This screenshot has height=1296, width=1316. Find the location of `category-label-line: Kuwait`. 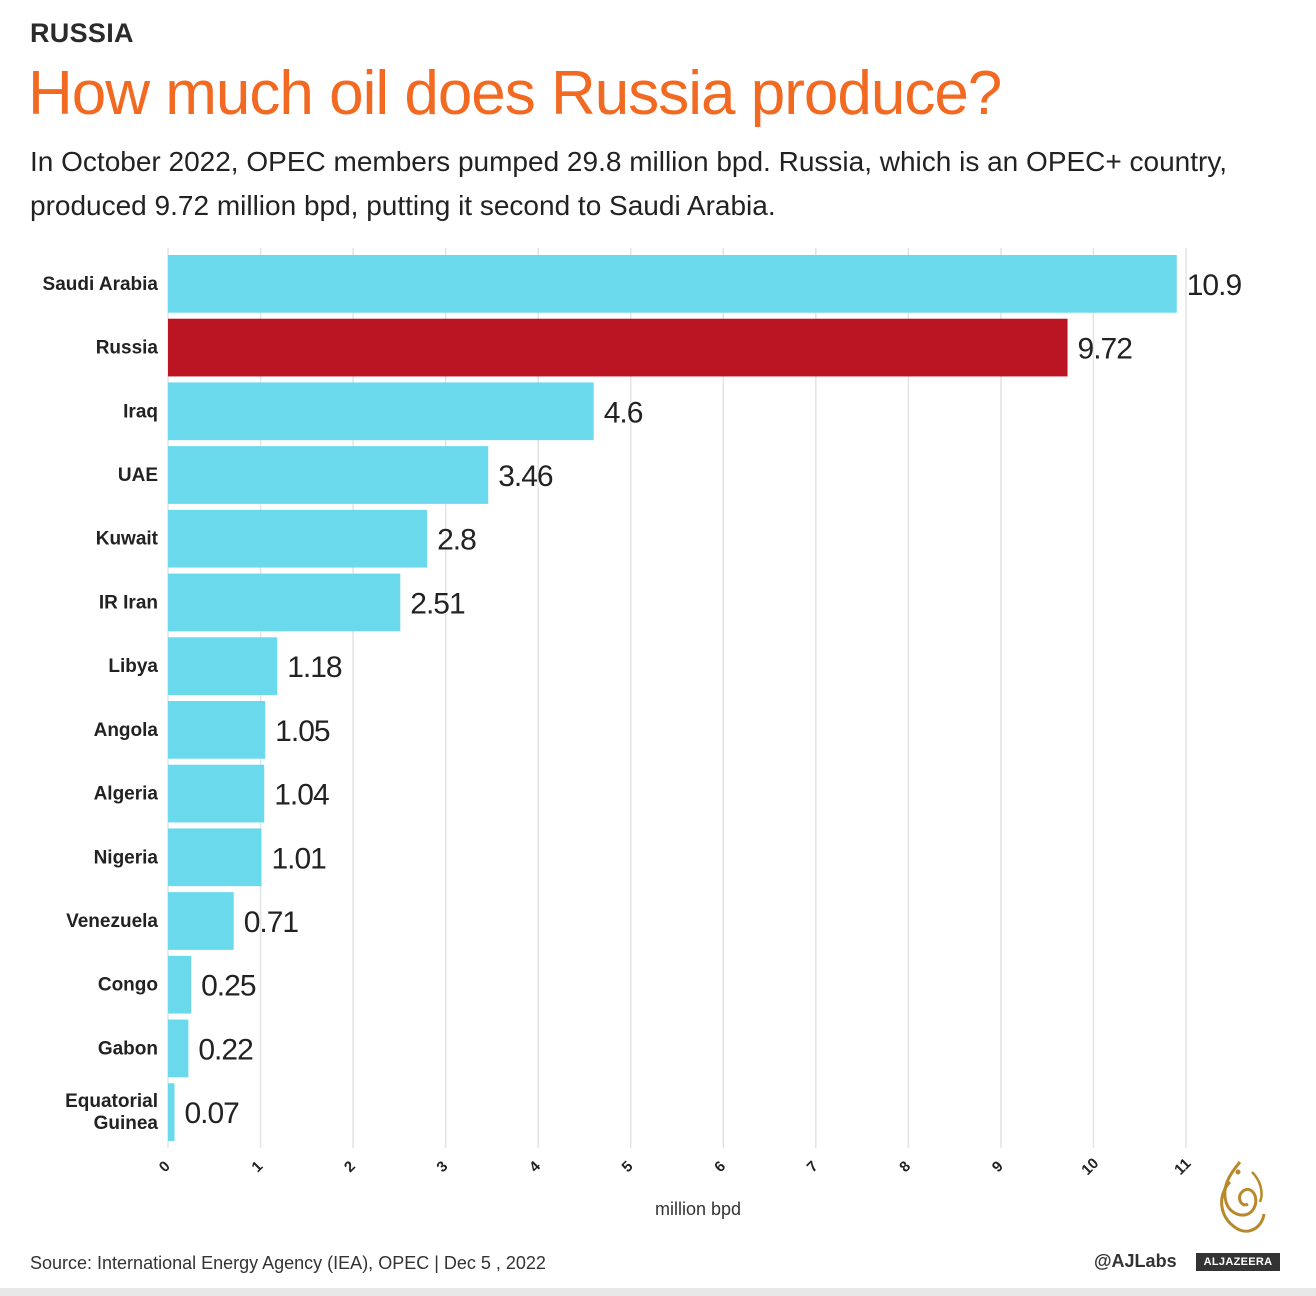

category-label-line: Kuwait is located at coordinates (127, 539).